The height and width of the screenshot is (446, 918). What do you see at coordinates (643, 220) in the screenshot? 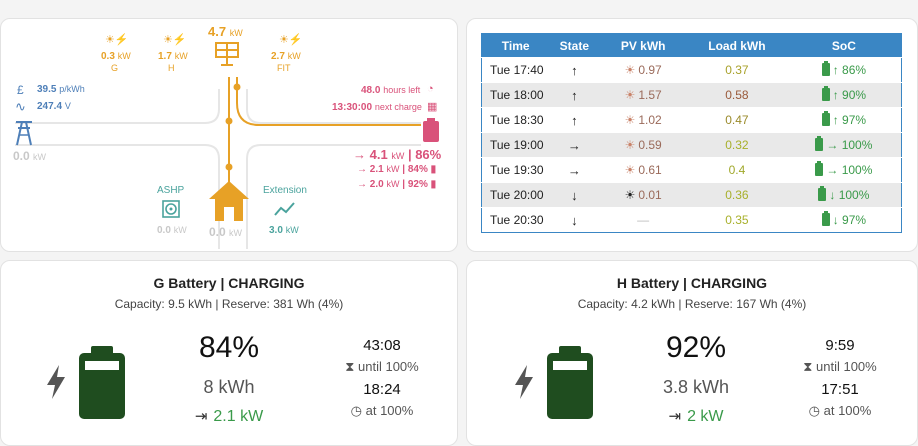
I see `cell-pv: —` at bounding box center [643, 220].